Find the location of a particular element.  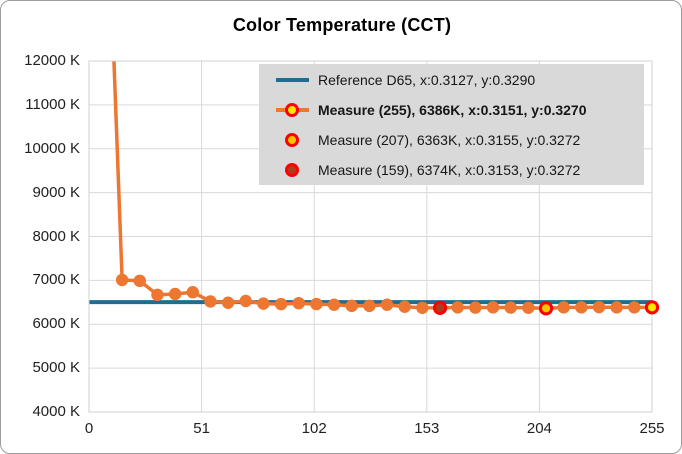

legend-item: Measure (255), 6386K, x:0.3151, y:0.3270 is located at coordinates (451, 110).